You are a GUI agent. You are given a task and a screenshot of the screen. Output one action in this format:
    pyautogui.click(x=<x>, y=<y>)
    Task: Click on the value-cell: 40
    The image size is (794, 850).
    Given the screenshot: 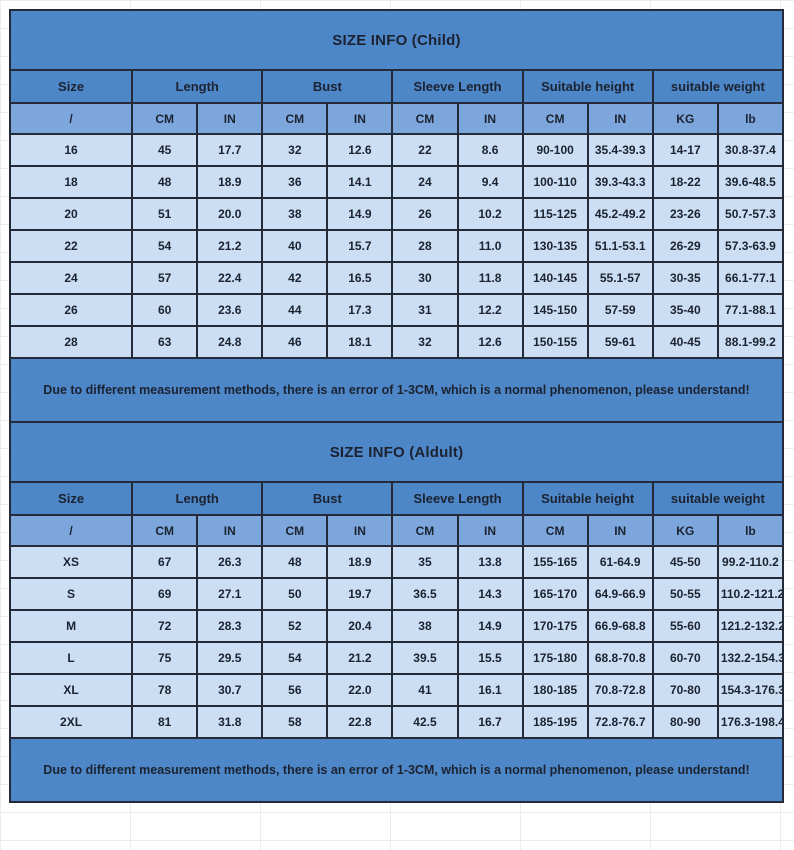 What is the action you would take?
    pyautogui.click(x=295, y=246)
    